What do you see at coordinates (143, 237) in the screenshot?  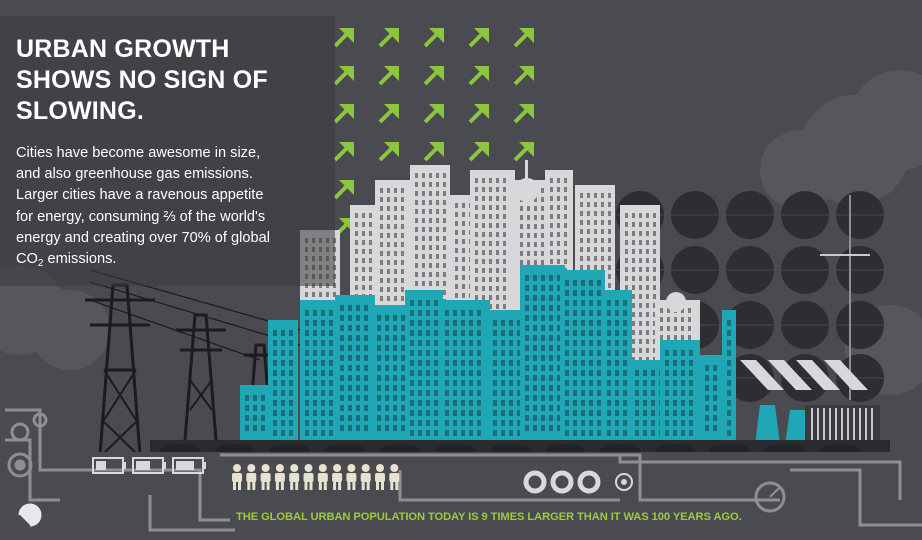 I see `body-line: energy and creating over 70% of global` at bounding box center [143, 237].